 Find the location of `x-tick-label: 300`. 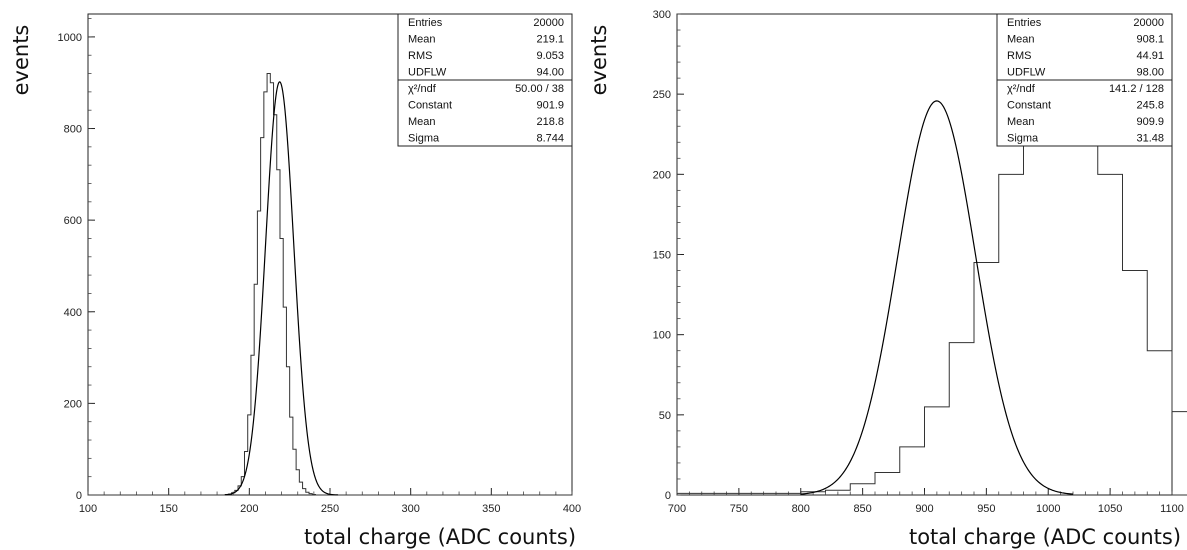

x-tick-label: 300 is located at coordinates (410, 509).